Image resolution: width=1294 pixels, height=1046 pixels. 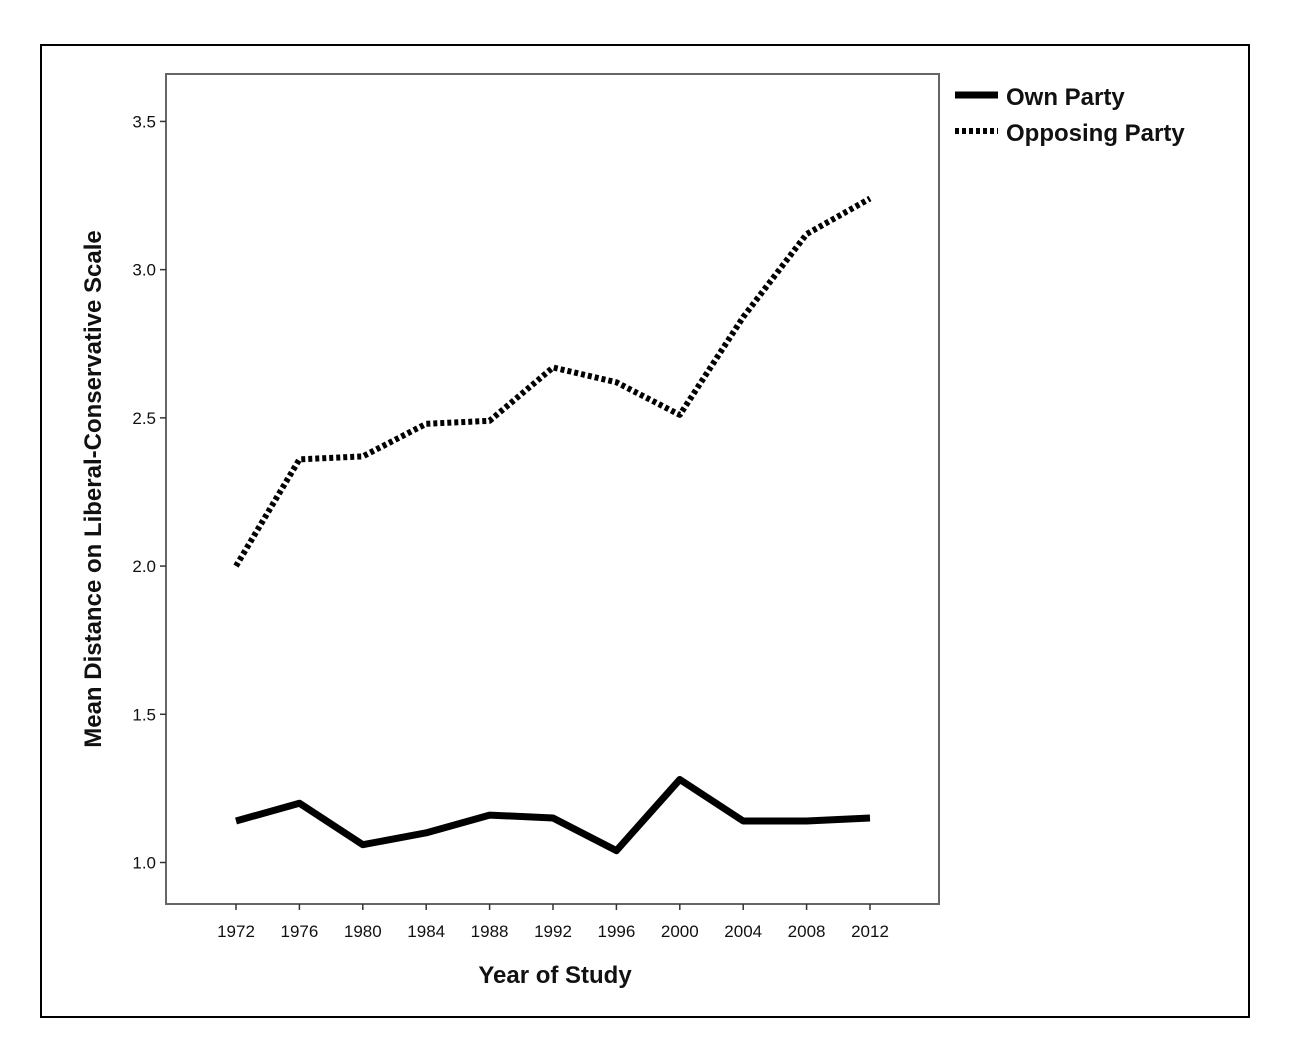 I want to click on y-tick-label: 3.5, so click(x=144, y=121).